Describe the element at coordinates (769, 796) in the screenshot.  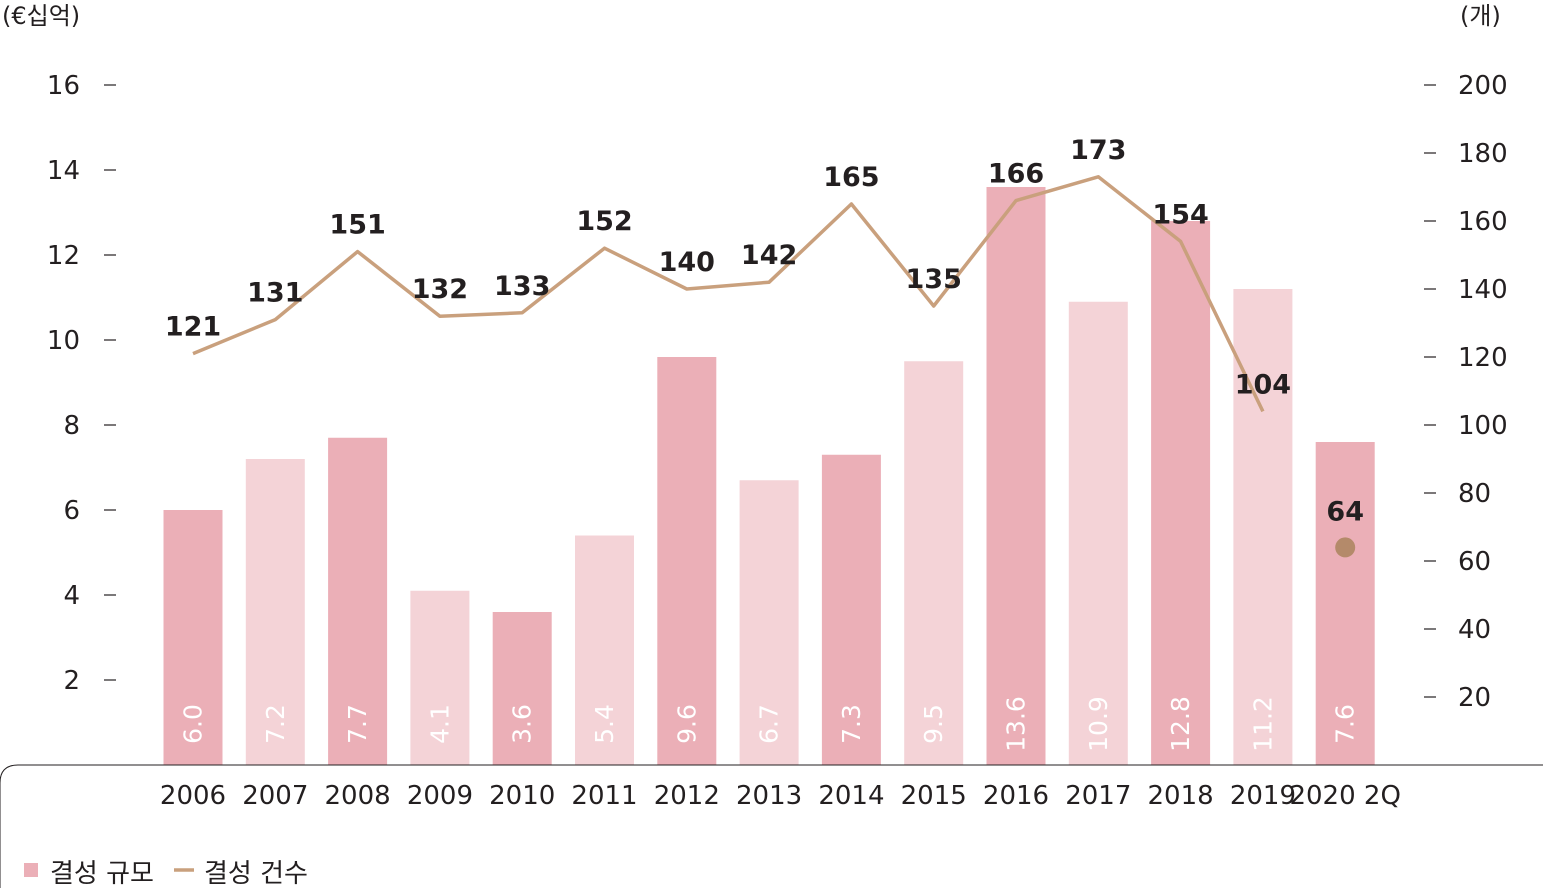
I see `x-tick-label: 2013` at that location.